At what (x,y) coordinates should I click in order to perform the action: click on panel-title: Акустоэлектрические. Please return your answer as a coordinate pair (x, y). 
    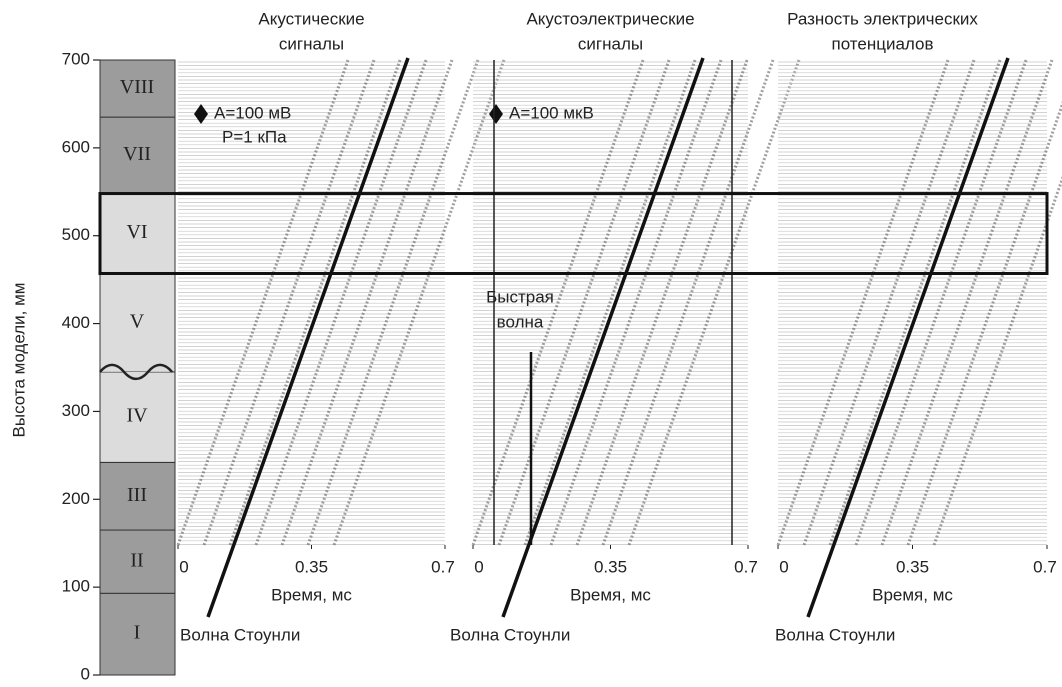
    Looking at the image, I should click on (610, 18).